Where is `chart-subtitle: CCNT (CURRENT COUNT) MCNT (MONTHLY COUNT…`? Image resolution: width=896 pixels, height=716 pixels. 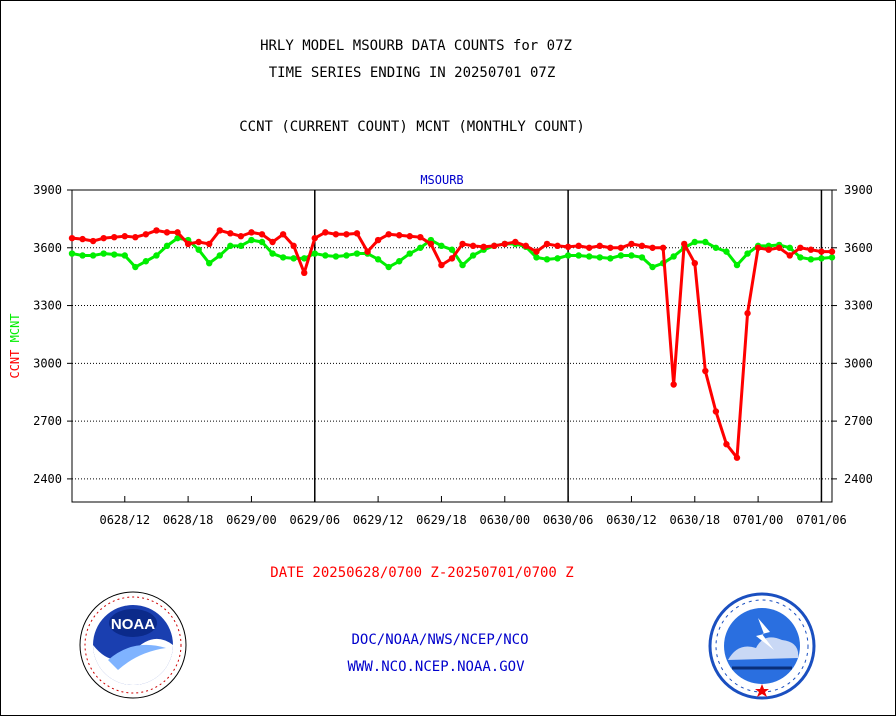 chart-subtitle: CCNT (CURRENT COUNT) MCNT (MONTHLY COUNT… is located at coordinates (412, 127).